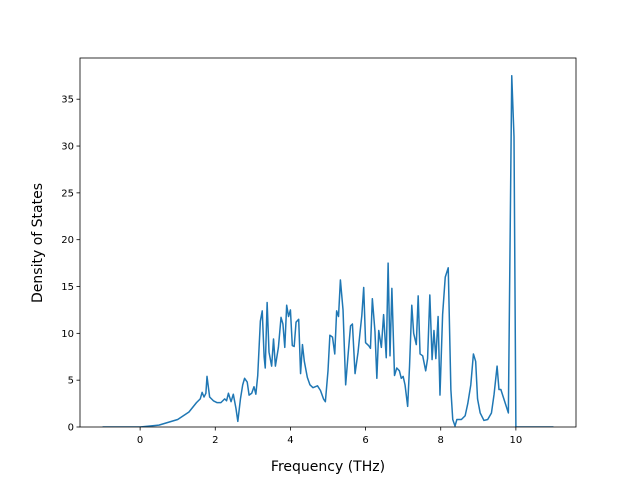 The width and height of the screenshot is (640, 480). What do you see at coordinates (67, 147) in the screenshot?
I see `y-tick-label: 30` at bounding box center [67, 147].